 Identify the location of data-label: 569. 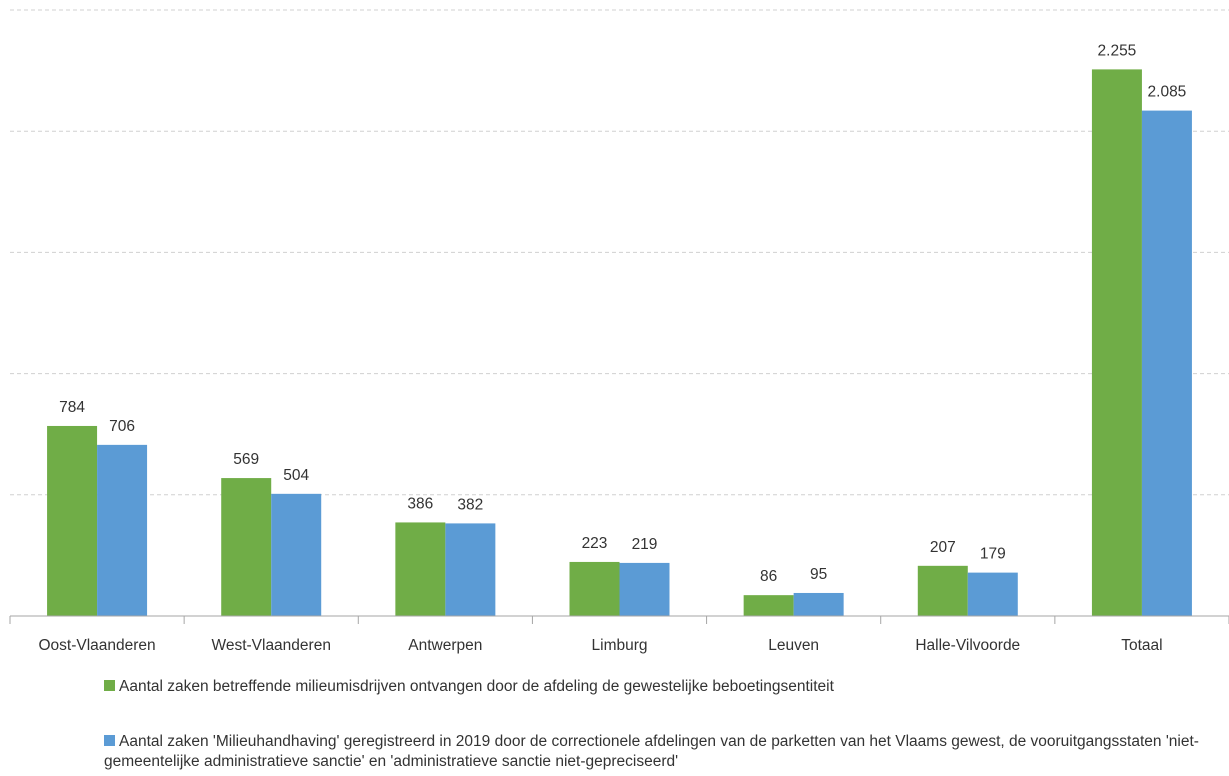
(246, 459).